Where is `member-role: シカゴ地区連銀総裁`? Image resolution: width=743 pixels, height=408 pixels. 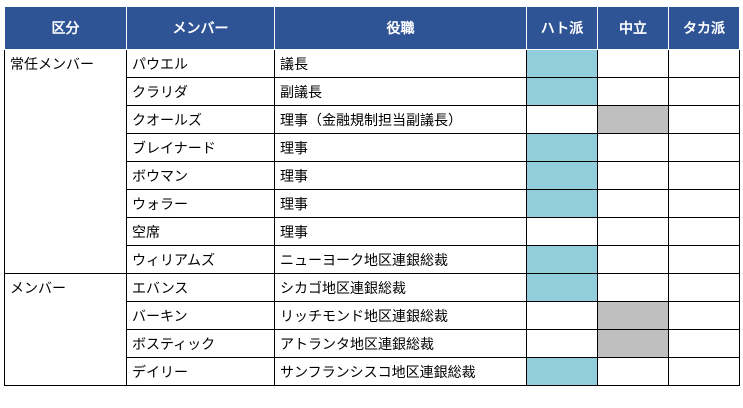
member-role: シカゴ地区連銀総裁 is located at coordinates (400, 287).